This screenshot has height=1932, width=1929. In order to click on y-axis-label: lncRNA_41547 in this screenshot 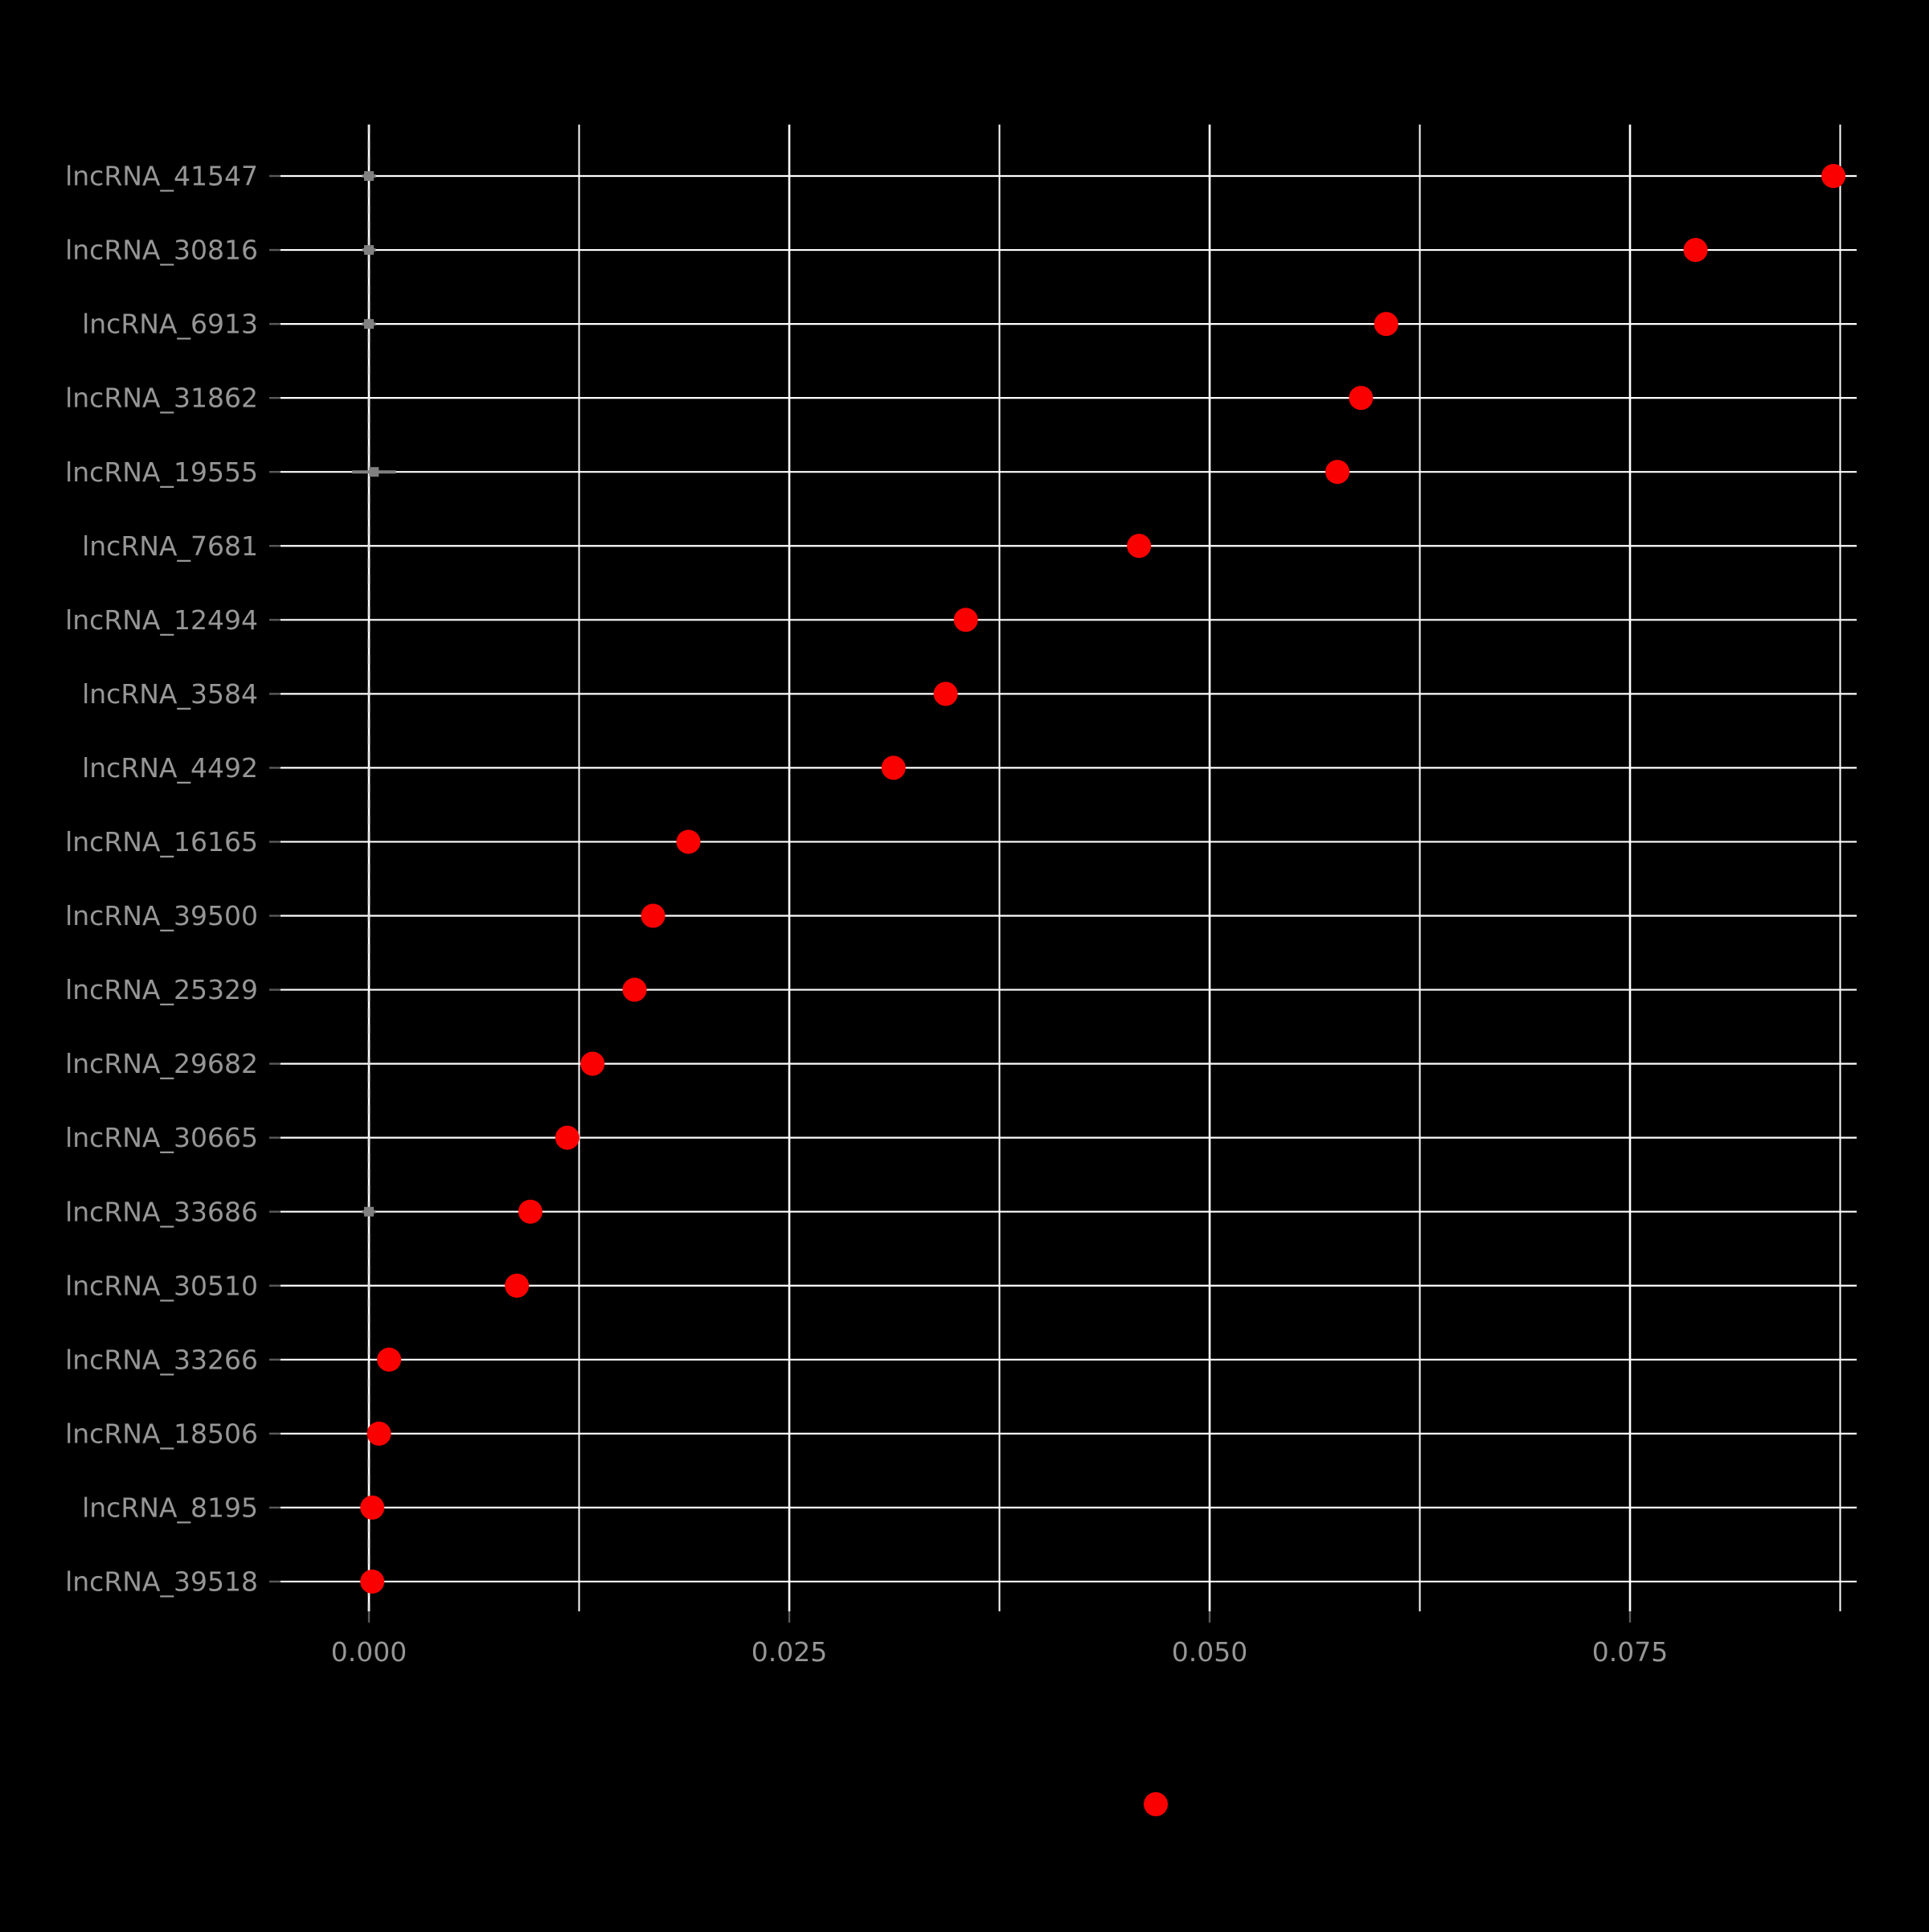, I will do `click(161, 176)`.